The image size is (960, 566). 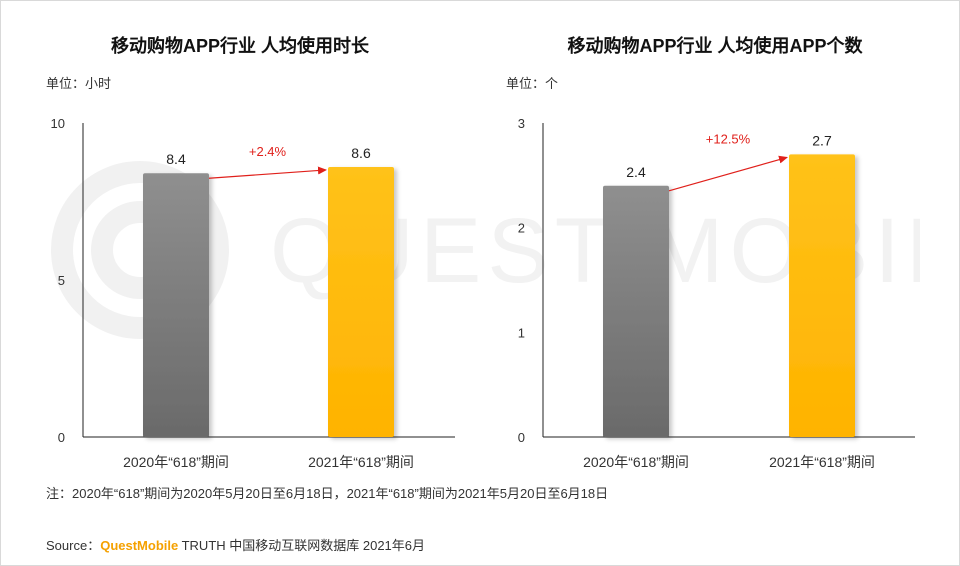 I want to click on source-brand: QuestMobile, so click(x=139, y=545).